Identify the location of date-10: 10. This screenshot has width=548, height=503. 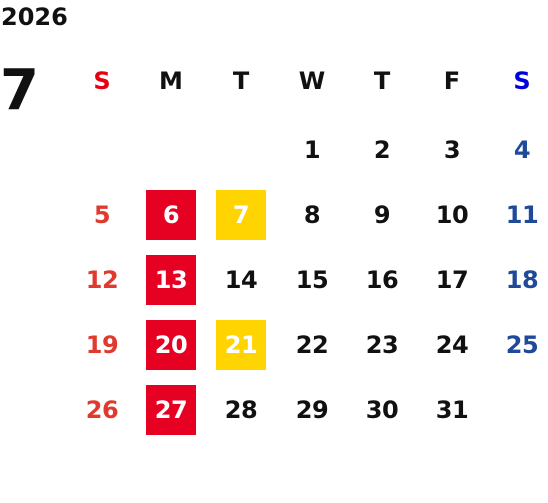
(452, 215).